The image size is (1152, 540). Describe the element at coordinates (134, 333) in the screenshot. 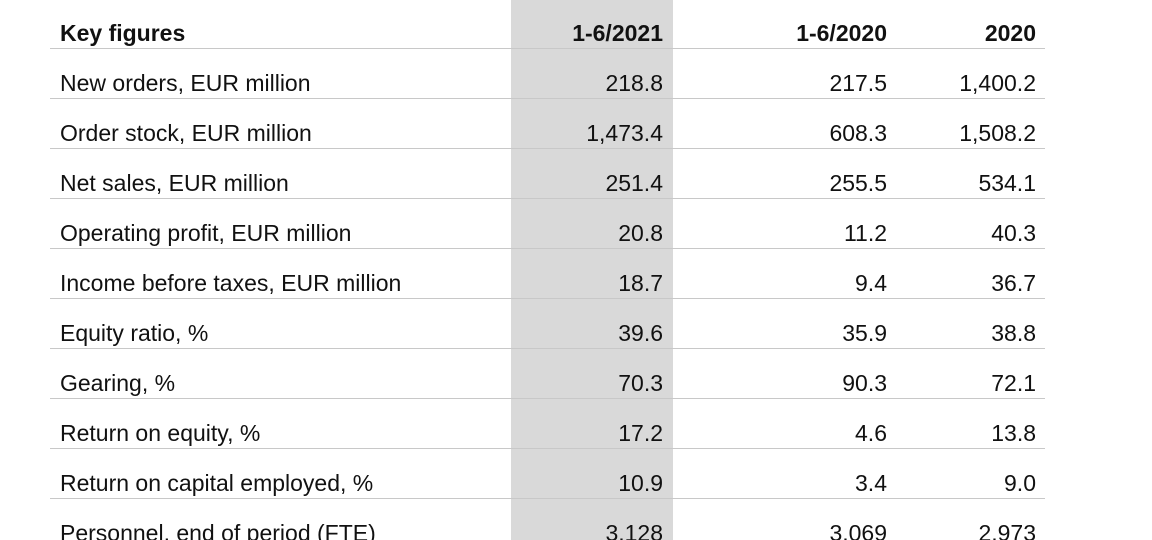

I see `row-label: Equity ratio, %` at that location.